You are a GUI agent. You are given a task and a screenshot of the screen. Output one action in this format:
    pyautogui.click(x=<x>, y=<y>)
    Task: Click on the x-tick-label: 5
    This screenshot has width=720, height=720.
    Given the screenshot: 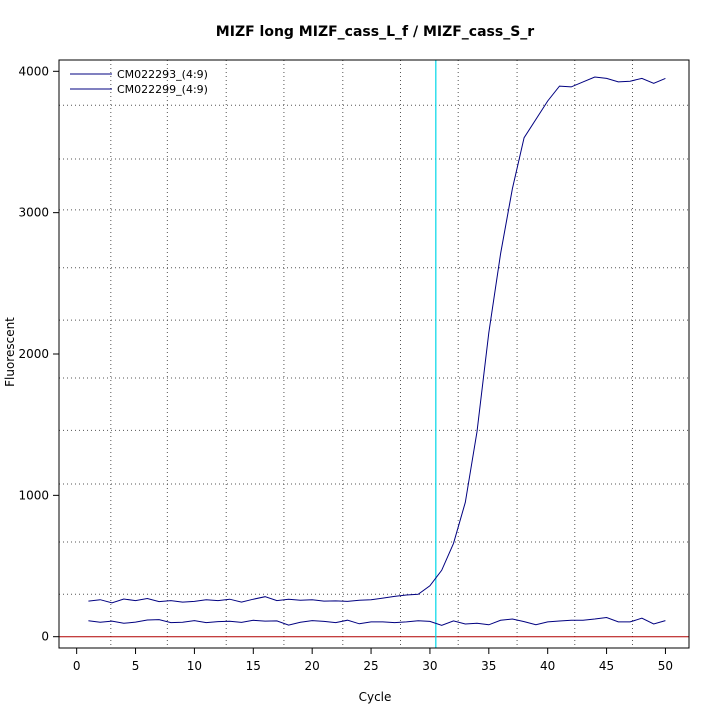 What is the action you would take?
    pyautogui.click(x=136, y=666)
    